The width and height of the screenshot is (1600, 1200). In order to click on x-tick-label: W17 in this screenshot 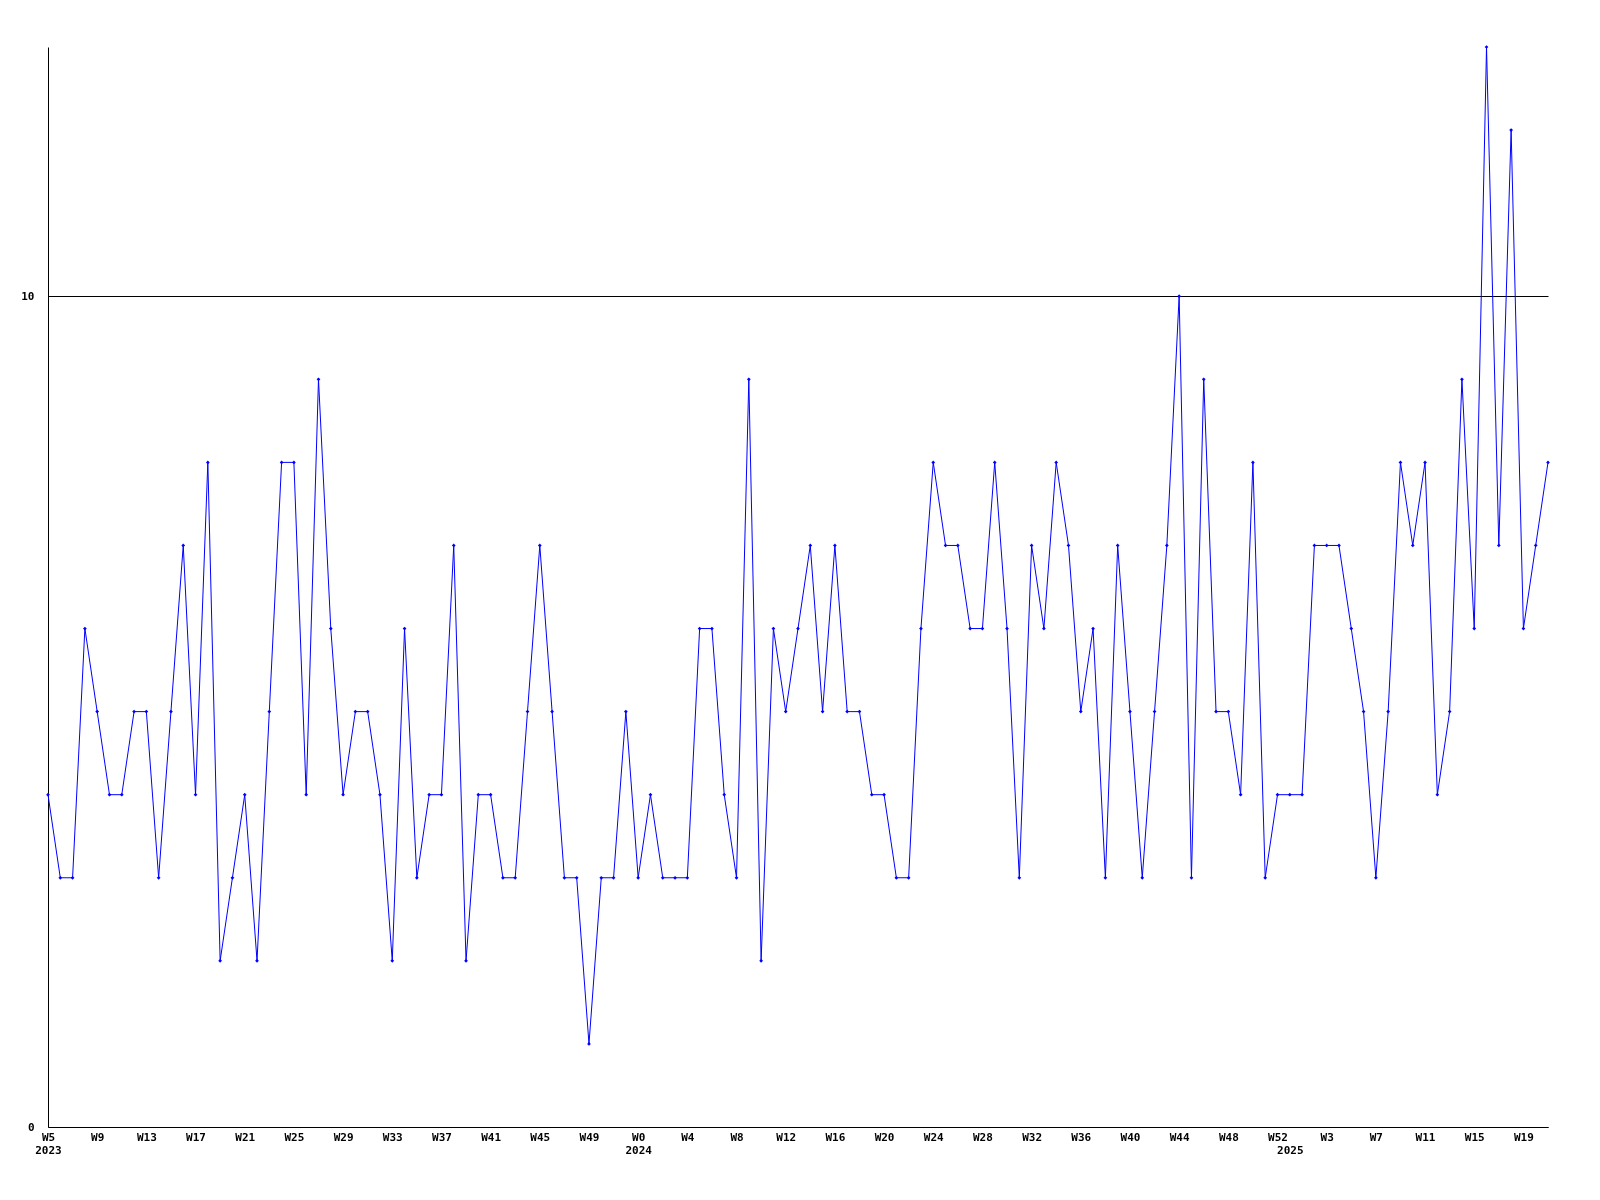, I will do `click(196, 1137)`.